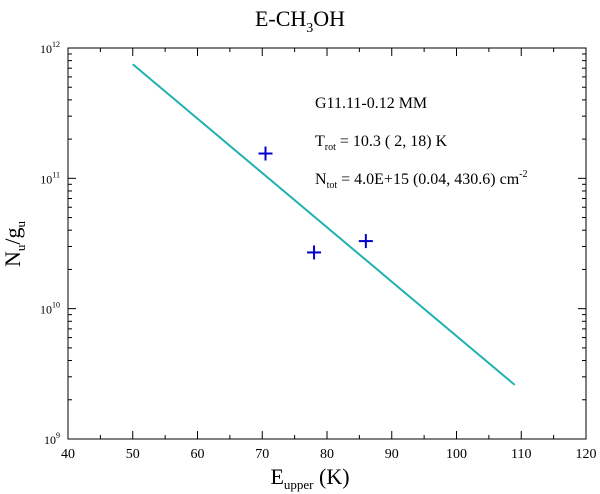  What do you see at coordinates (309, 478) in the screenshot?
I see `x-axis-label: Eupper (K)` at bounding box center [309, 478].